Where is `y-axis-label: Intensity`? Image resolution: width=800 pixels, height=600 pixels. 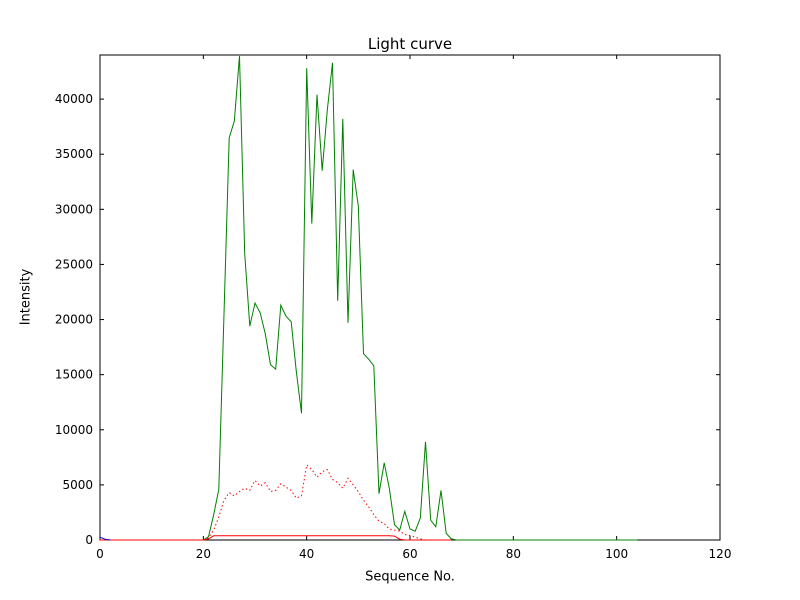 y-axis-label: Intensity is located at coordinates (26, 297).